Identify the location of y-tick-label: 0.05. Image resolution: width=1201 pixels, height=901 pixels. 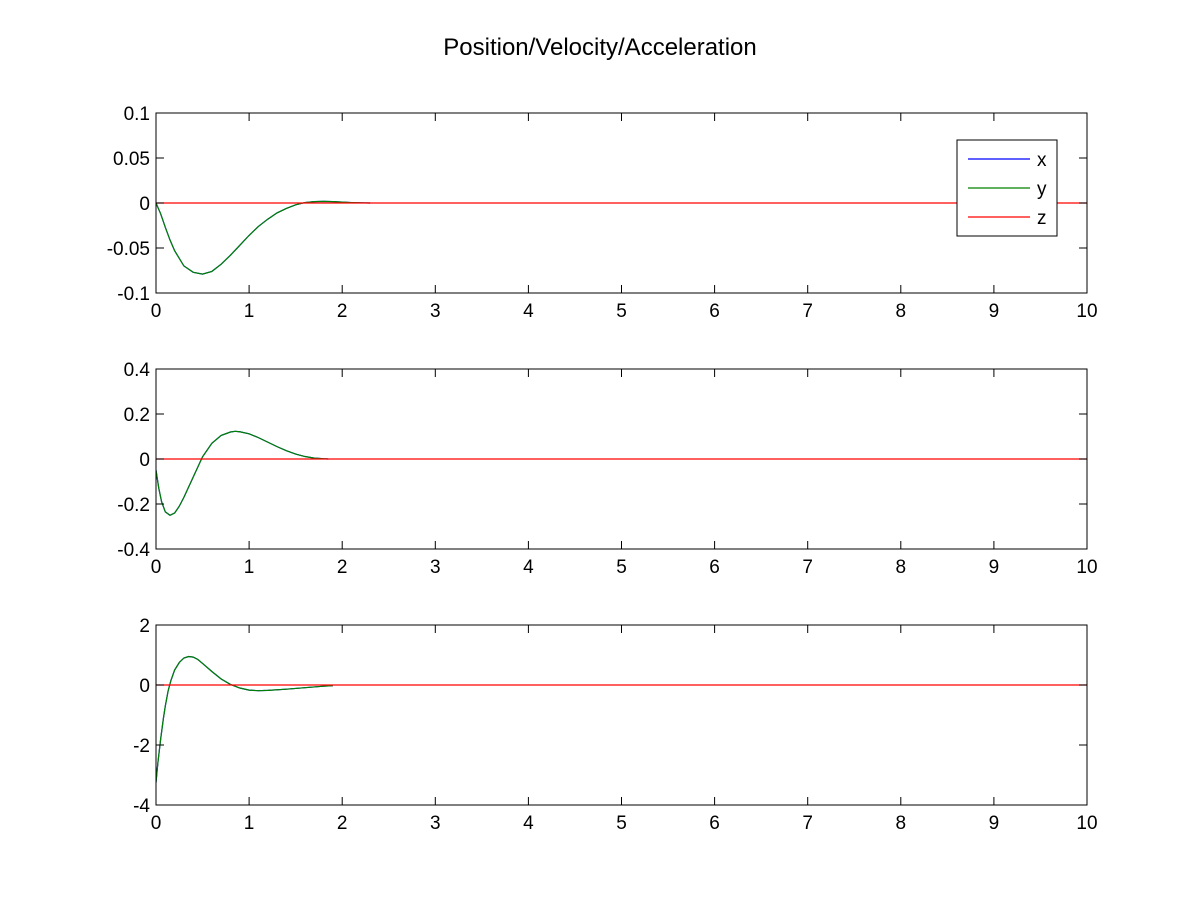
(131, 159).